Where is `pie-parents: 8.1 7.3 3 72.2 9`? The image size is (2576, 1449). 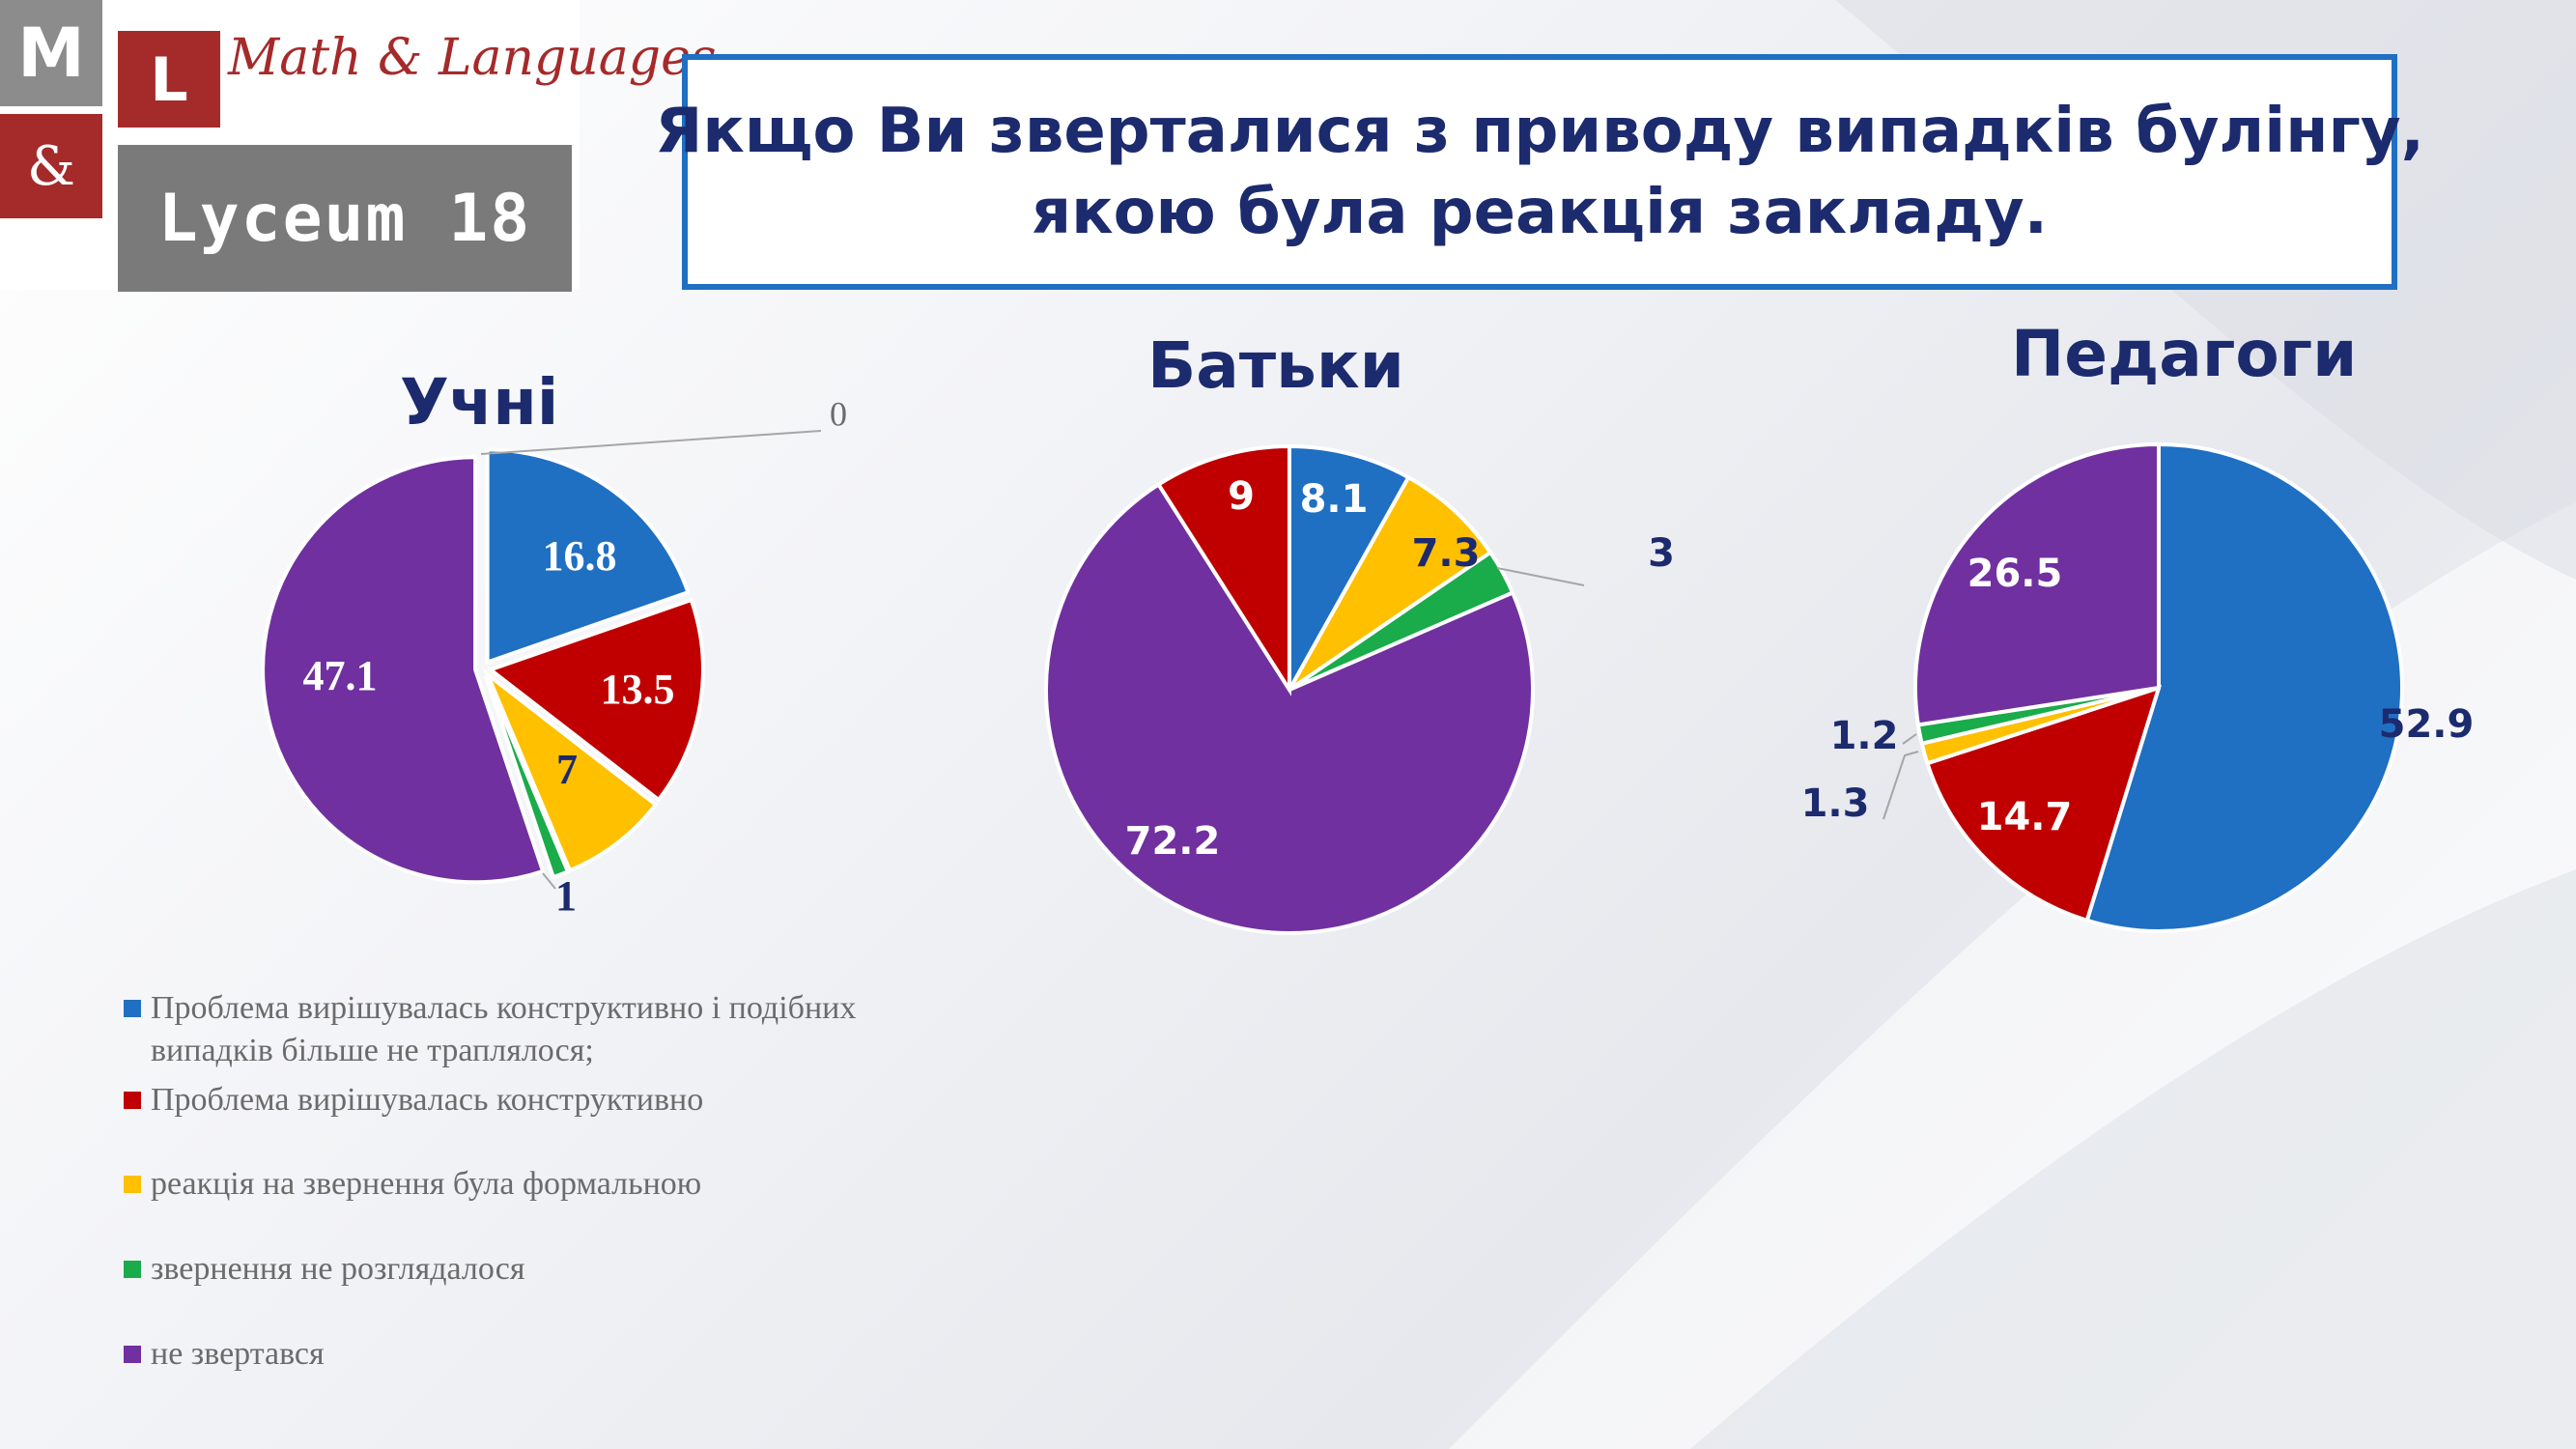 pie-parents: 8.1 7.3 3 72.2 9 is located at coordinates (1359, 689).